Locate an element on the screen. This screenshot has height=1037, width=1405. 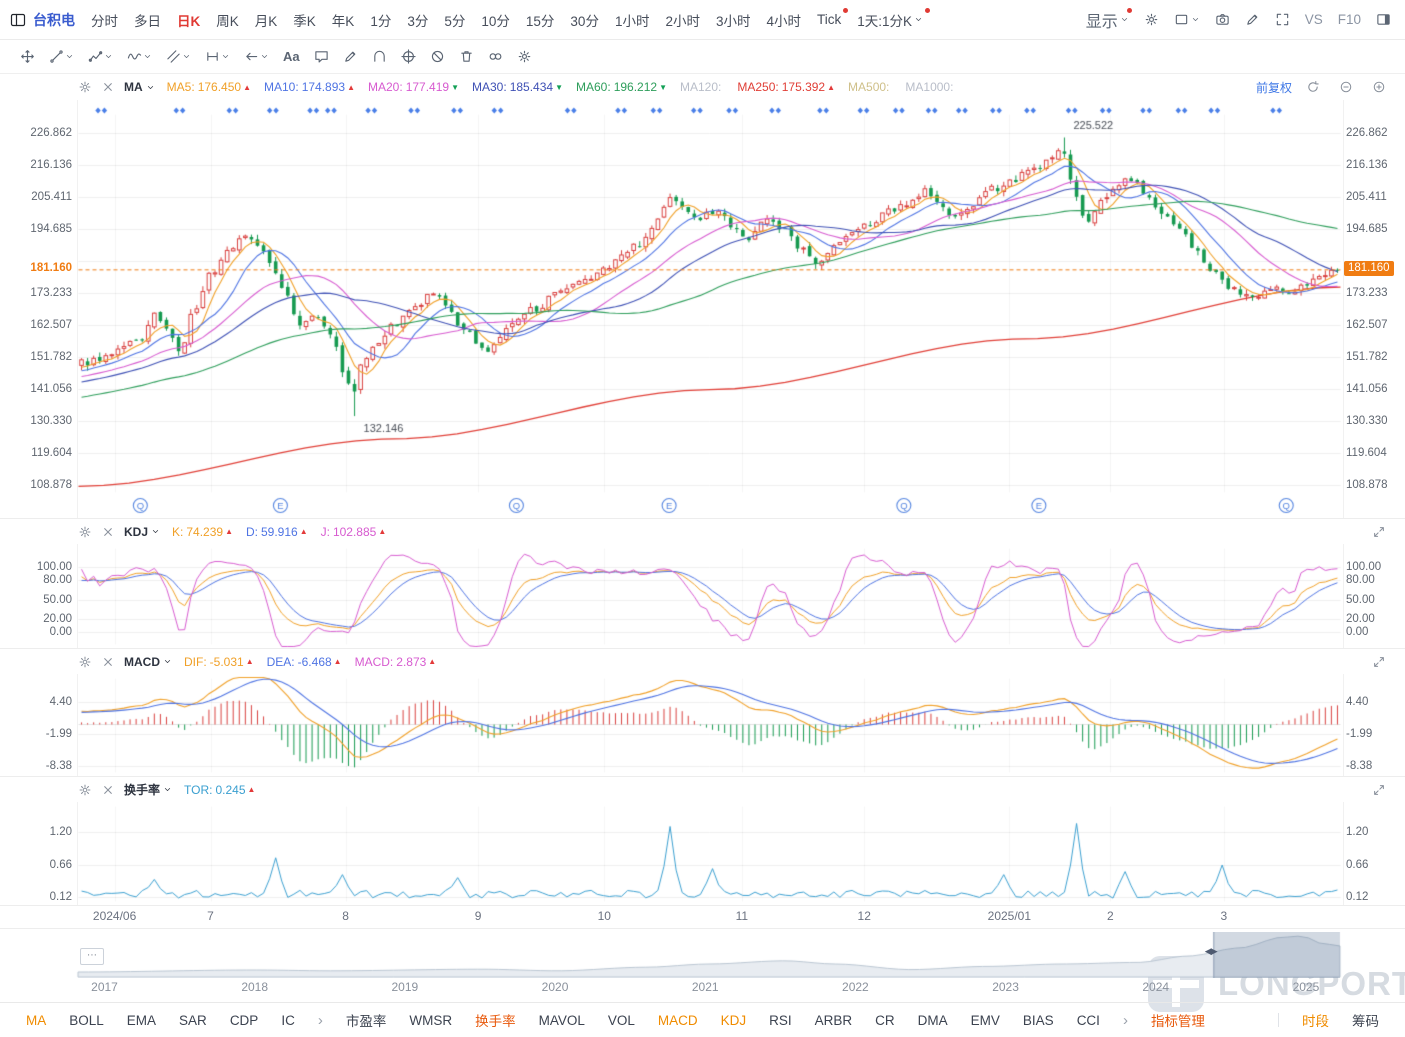
arc-tool is located at coordinates (379, 56).